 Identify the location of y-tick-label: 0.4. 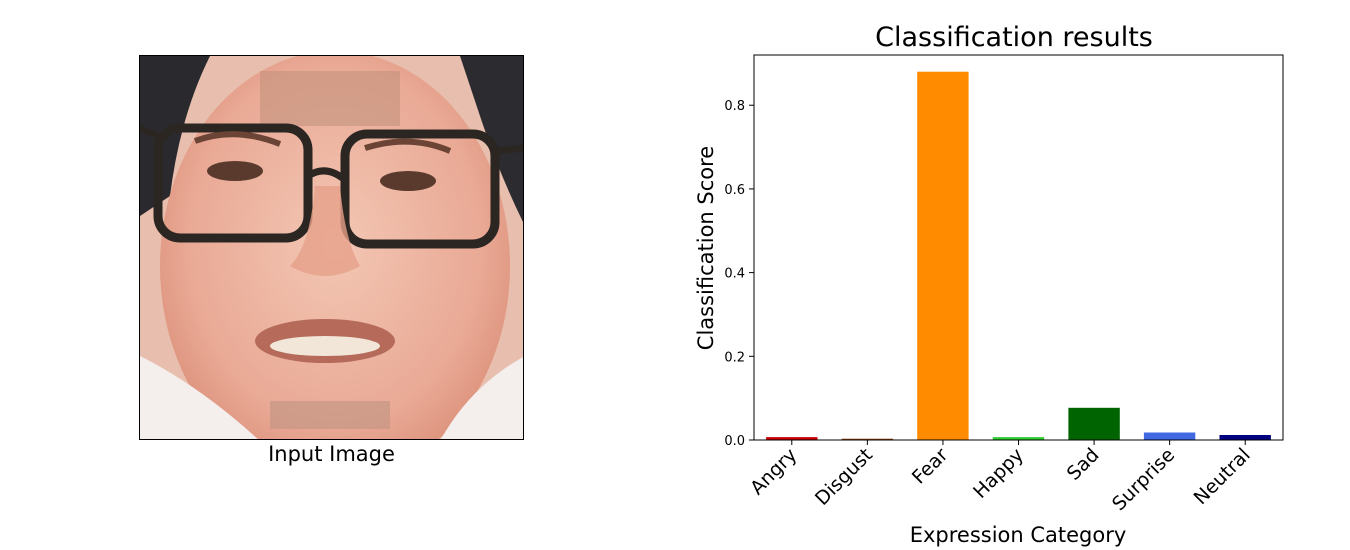
(734, 274).